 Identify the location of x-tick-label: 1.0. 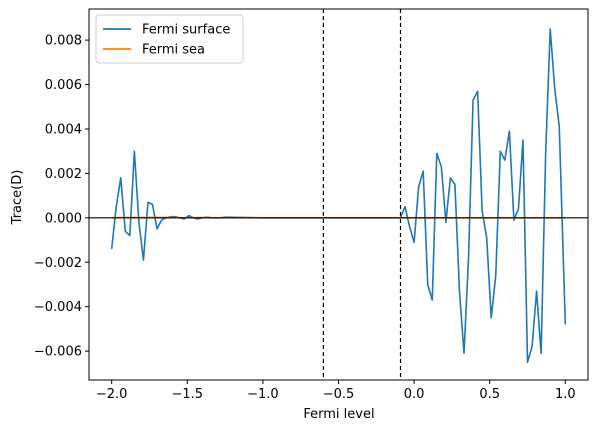
(565, 394).